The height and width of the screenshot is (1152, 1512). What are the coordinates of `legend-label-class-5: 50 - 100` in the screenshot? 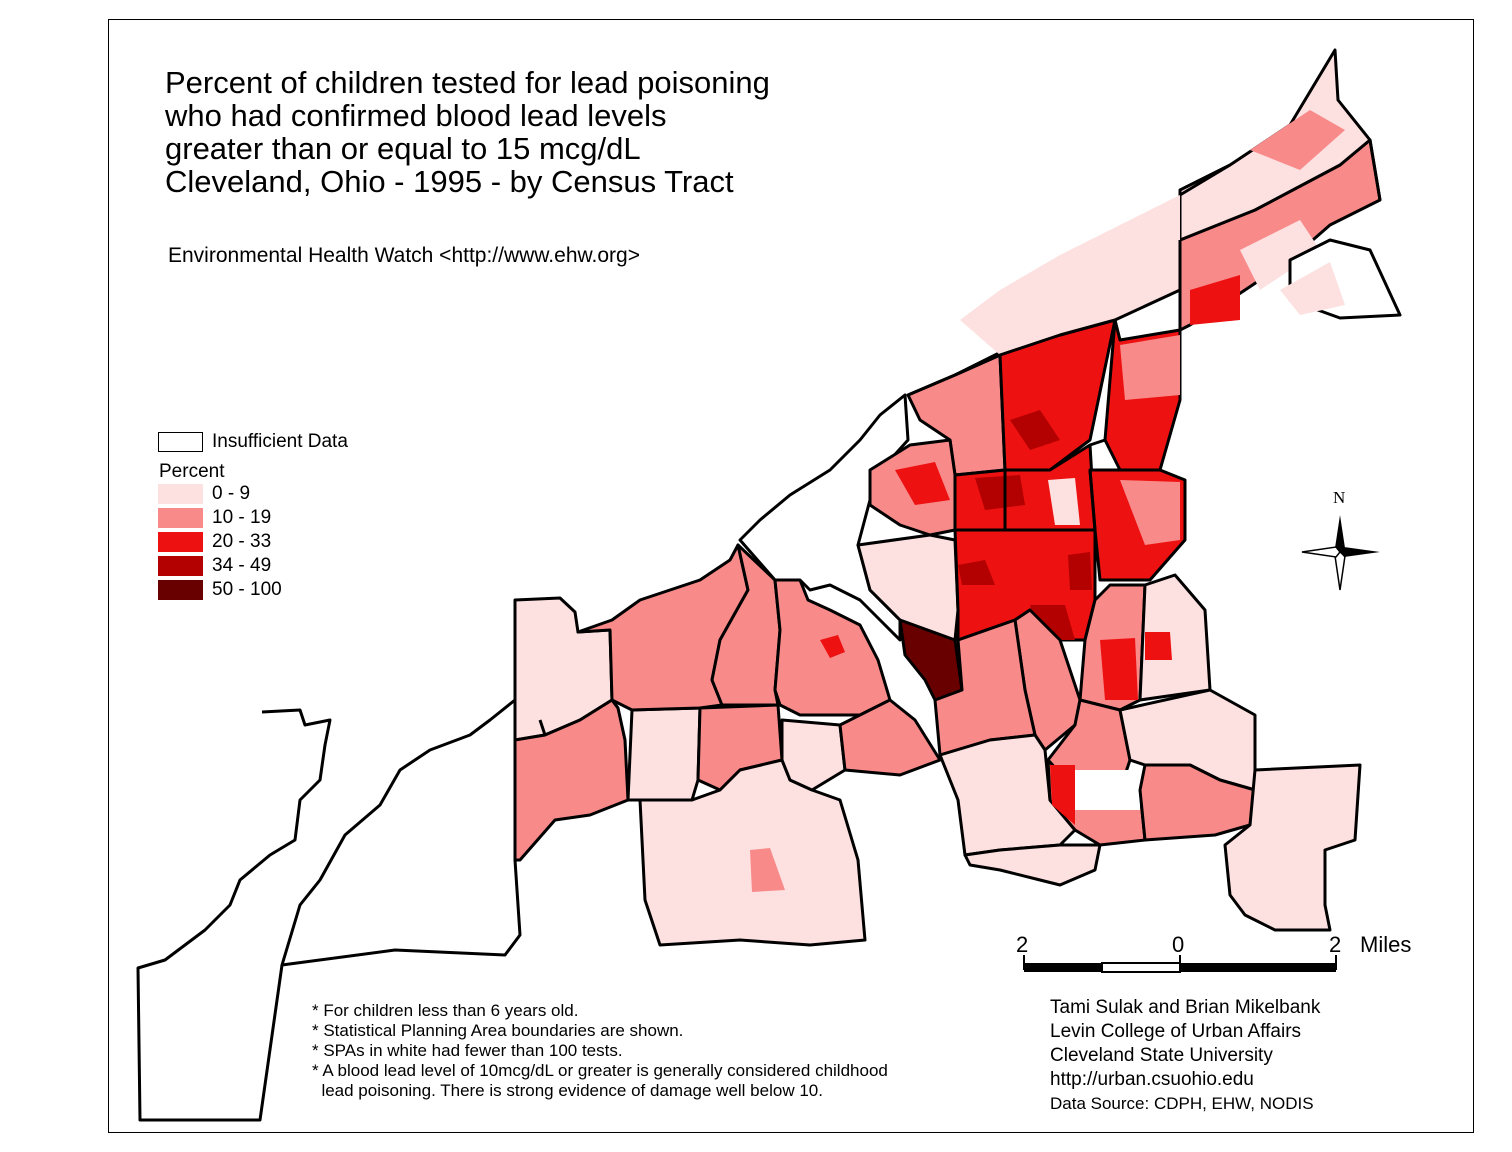 It's located at (247, 589).